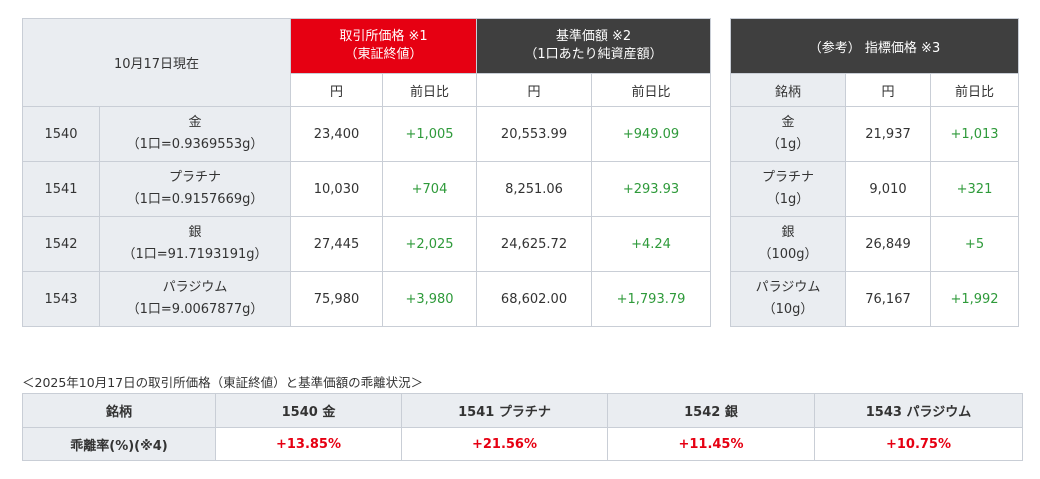  I want to click on divergence-rate-label: 乖離率(%)(※4), so click(119, 444).